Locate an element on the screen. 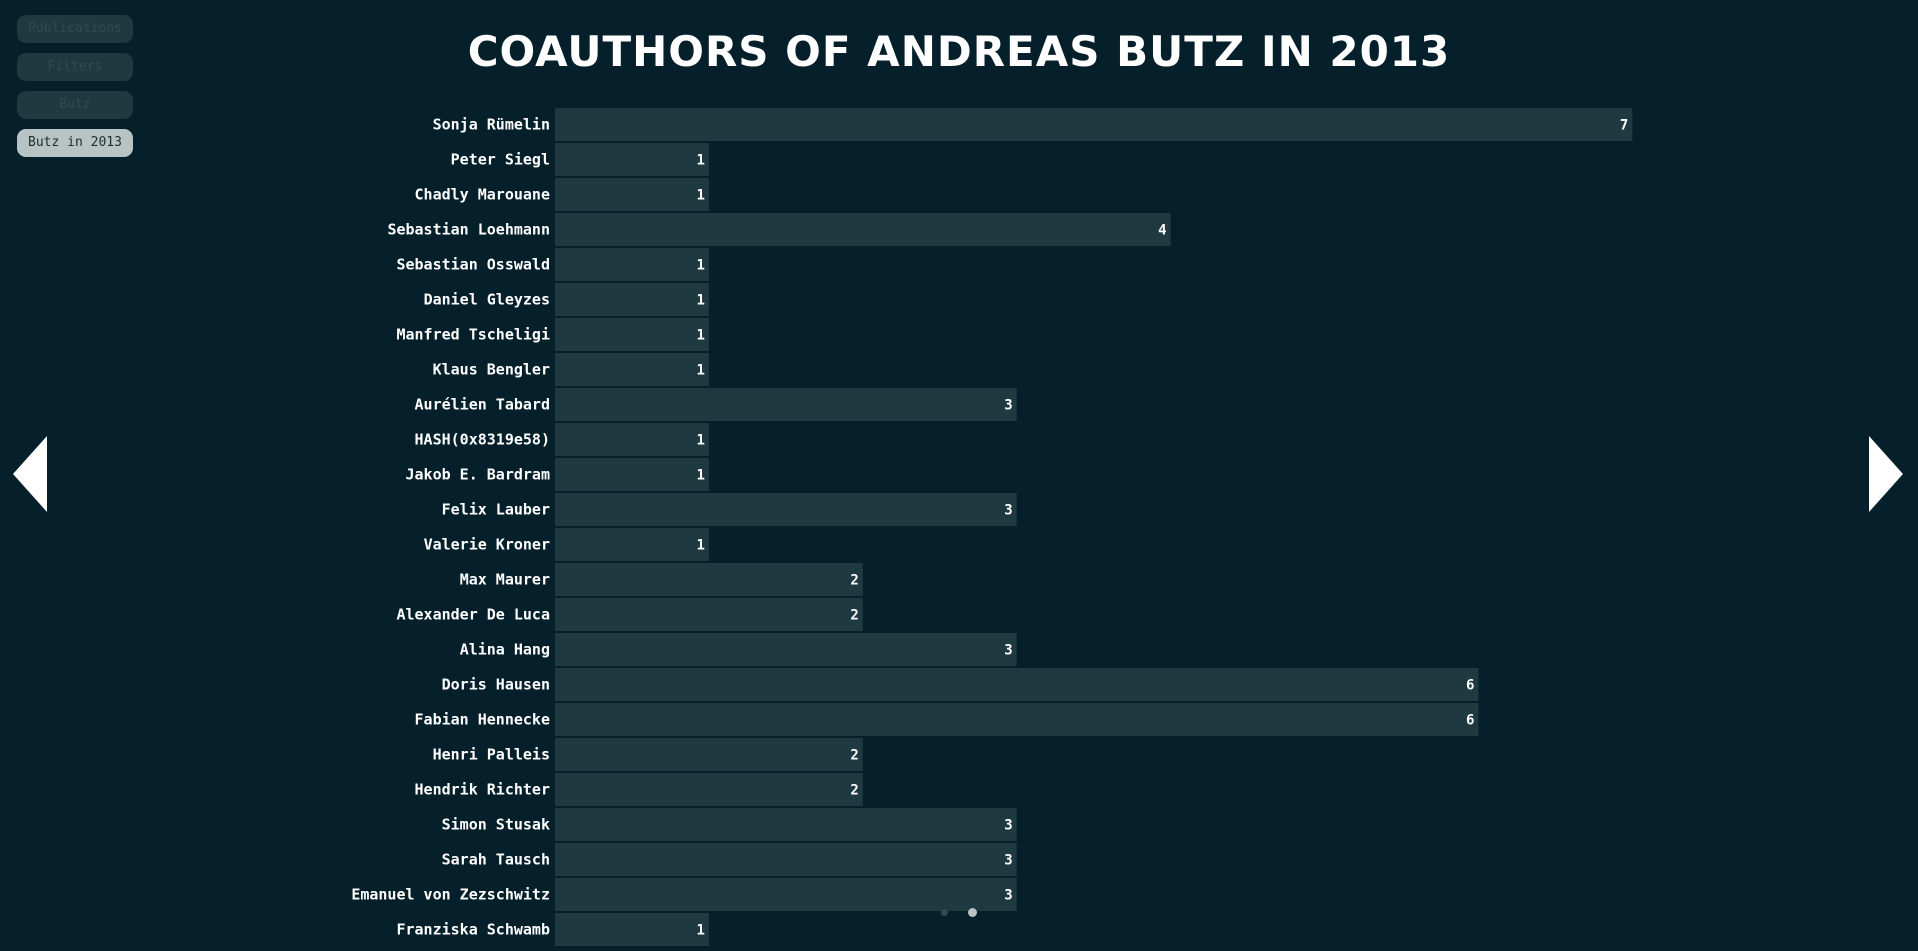 This screenshot has width=1918, height=951. category-label: Emanuel von Zezschwitz is located at coordinates (450, 895).